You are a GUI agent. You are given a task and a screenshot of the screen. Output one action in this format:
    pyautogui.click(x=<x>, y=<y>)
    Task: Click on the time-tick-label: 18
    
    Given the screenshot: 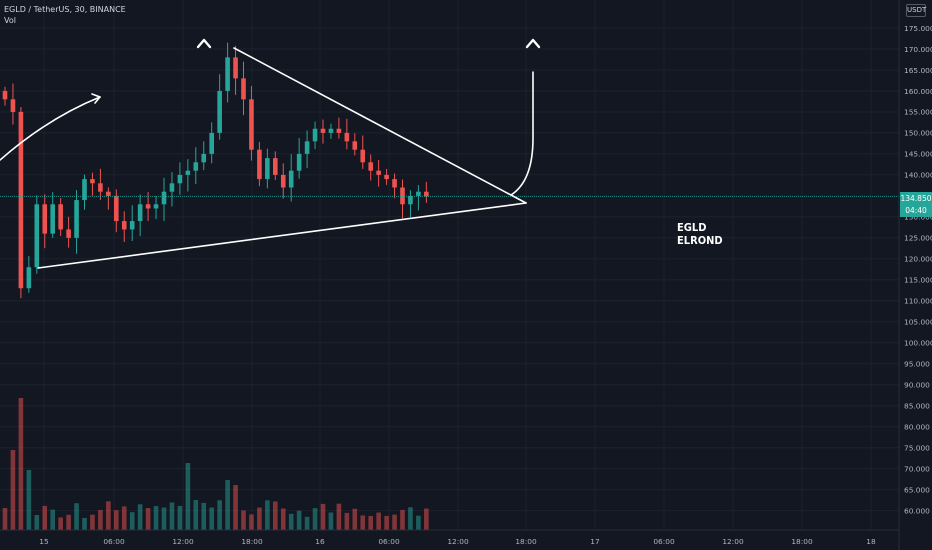 What is the action you would take?
    pyautogui.click(x=871, y=541)
    